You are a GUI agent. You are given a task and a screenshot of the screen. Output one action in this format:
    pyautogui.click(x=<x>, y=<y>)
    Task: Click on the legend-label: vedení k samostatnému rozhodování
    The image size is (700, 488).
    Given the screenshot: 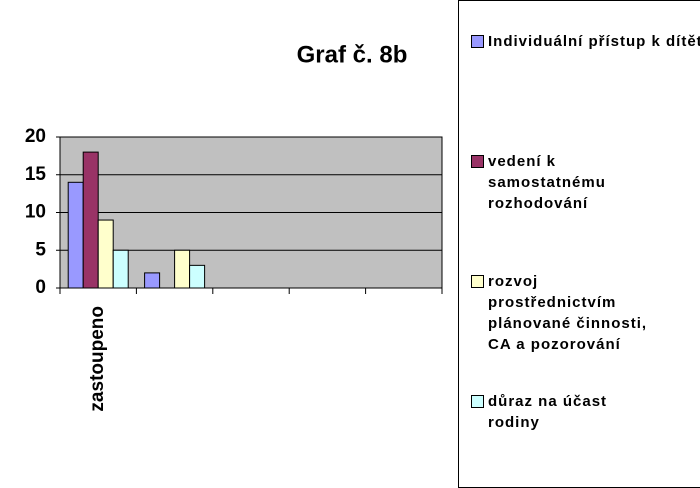 What is the action you would take?
    pyautogui.click(x=547, y=182)
    